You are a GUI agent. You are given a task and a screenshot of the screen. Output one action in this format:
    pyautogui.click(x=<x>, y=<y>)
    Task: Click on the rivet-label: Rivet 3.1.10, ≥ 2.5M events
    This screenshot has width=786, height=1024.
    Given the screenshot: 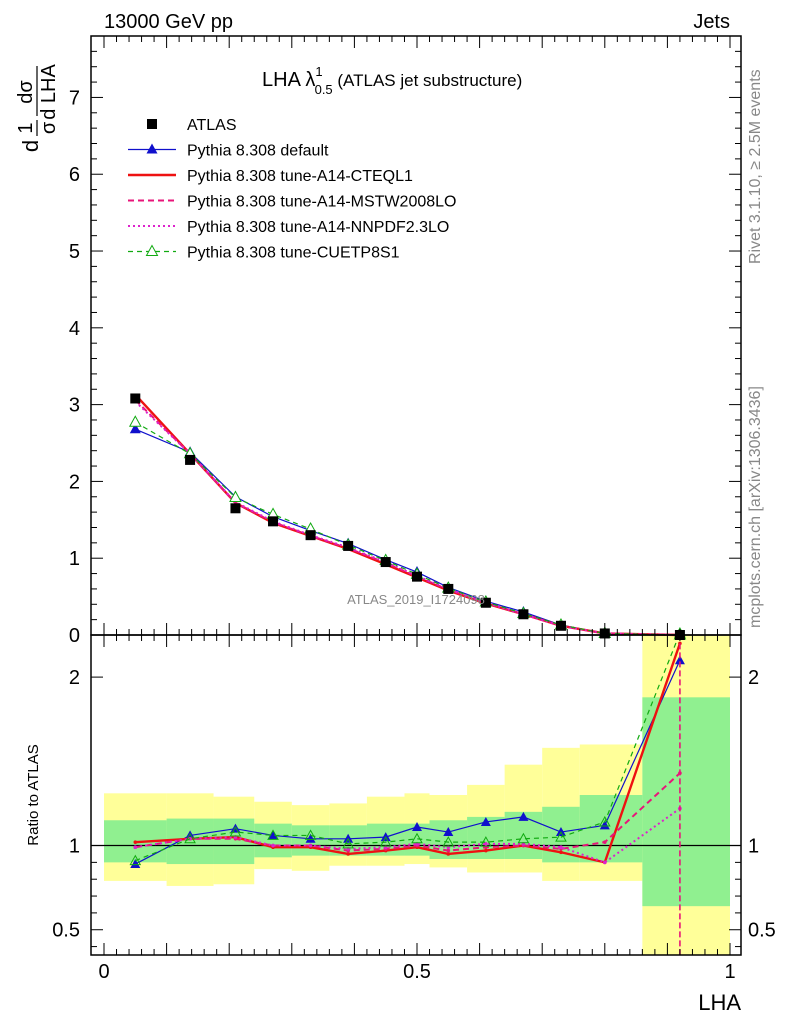 What is the action you would take?
    pyautogui.click(x=755, y=166)
    